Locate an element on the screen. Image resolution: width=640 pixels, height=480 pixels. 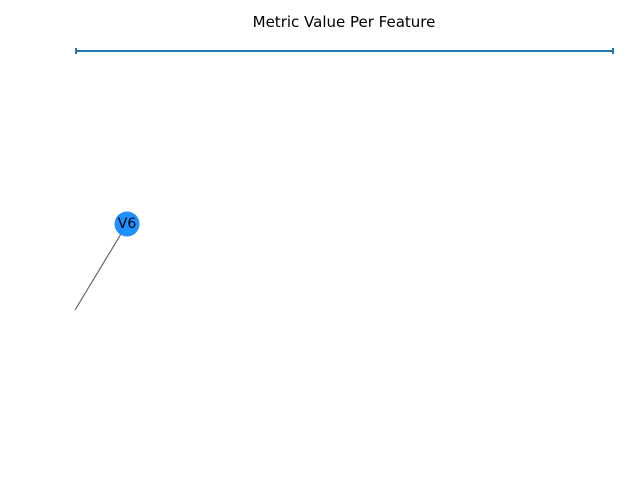
graph-node-circle is located at coordinates (127, 224).